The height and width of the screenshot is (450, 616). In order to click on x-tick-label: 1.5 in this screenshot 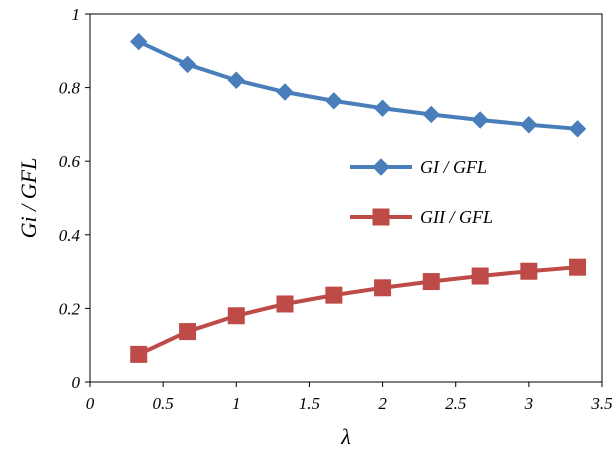, I will do `click(309, 403)`.